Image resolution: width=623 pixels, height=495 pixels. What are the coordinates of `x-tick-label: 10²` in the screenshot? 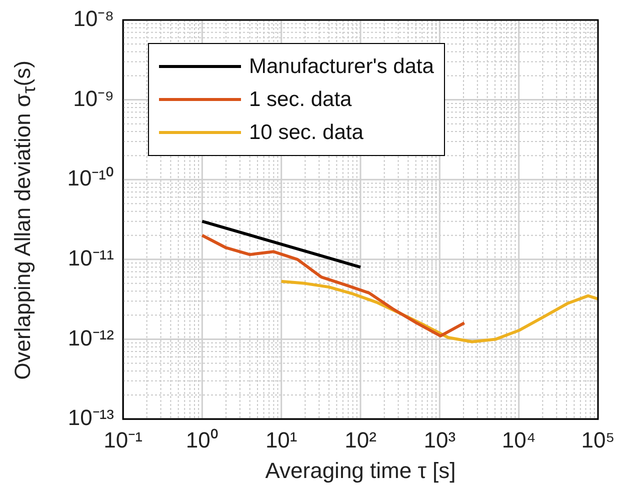 It's located at (360, 439).